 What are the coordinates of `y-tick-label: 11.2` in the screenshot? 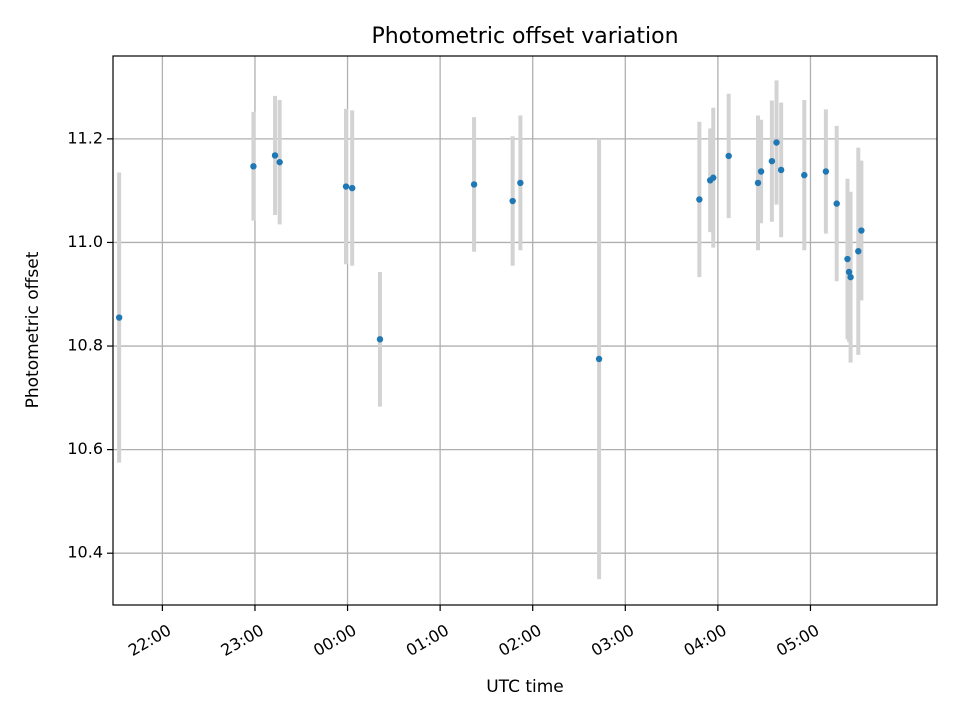 It's located at (85, 137).